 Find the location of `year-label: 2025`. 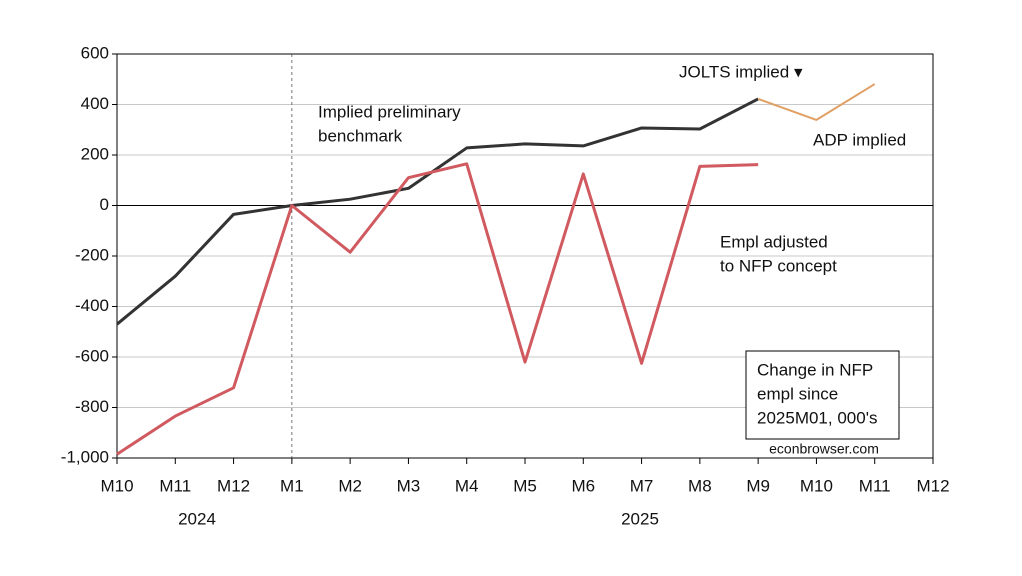

year-label: 2025 is located at coordinates (640, 518).